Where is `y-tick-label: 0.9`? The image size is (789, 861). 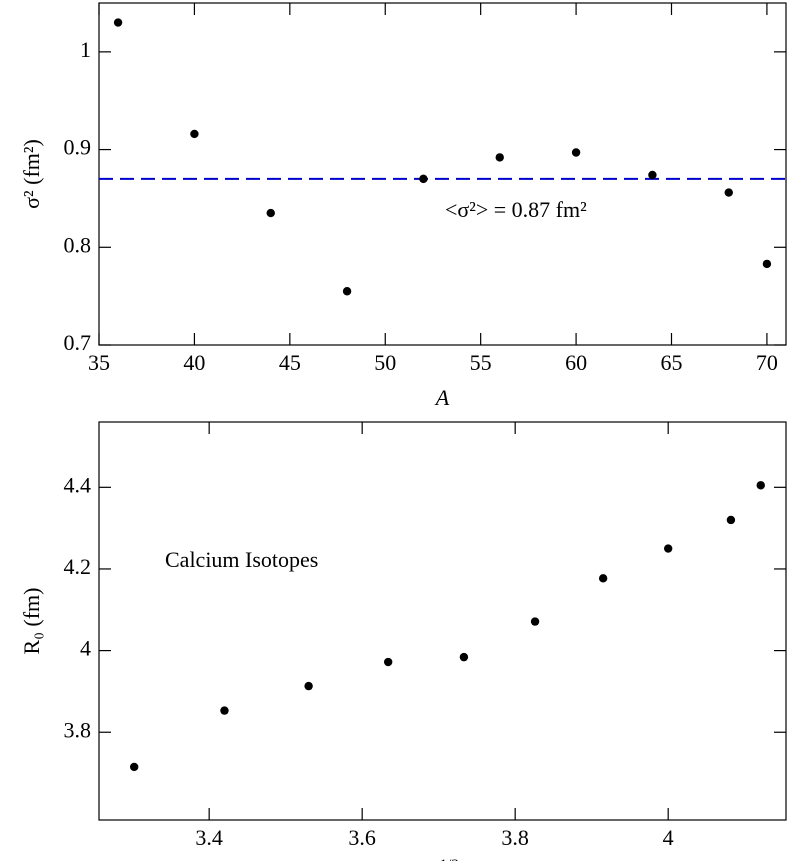
y-tick-label: 0.9 is located at coordinates (78, 147).